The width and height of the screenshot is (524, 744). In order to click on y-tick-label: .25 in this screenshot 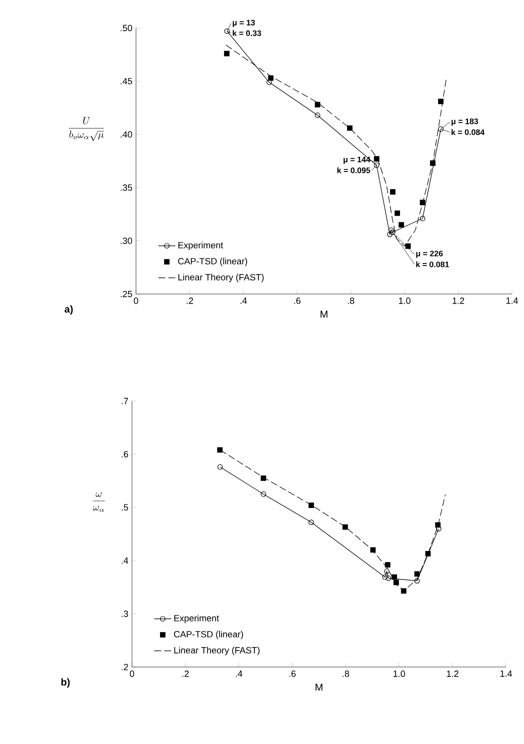, I will do `click(126, 294)`.